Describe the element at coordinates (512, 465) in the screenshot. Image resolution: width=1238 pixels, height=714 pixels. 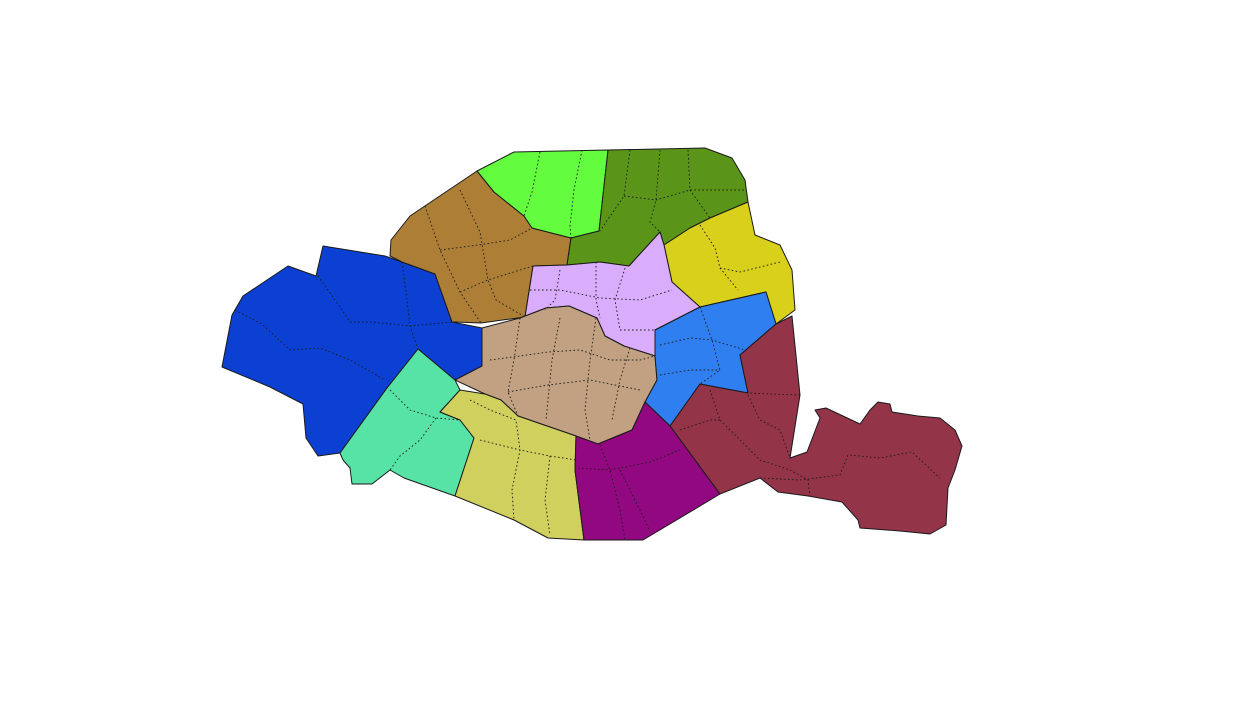
I see `region-south` at that location.